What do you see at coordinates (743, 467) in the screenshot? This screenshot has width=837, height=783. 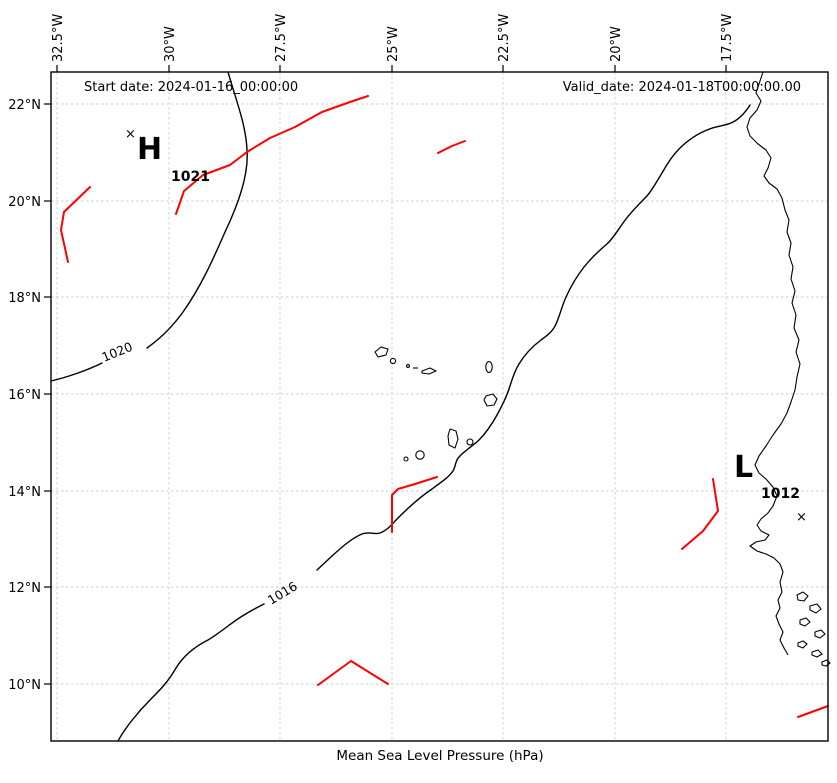 I see `low-symbol: L` at bounding box center [743, 467].